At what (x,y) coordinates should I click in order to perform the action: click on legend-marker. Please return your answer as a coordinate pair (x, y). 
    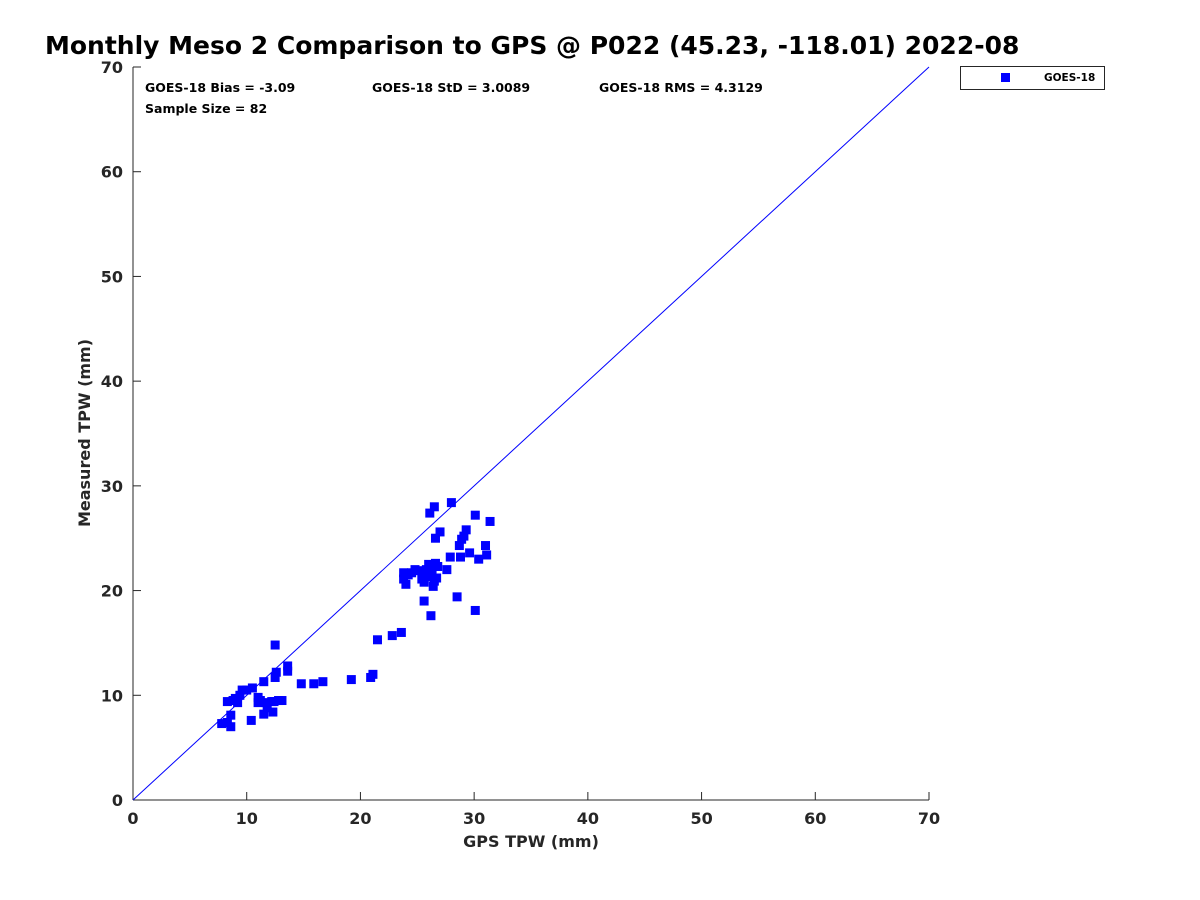
    Looking at the image, I should click on (1005, 77).